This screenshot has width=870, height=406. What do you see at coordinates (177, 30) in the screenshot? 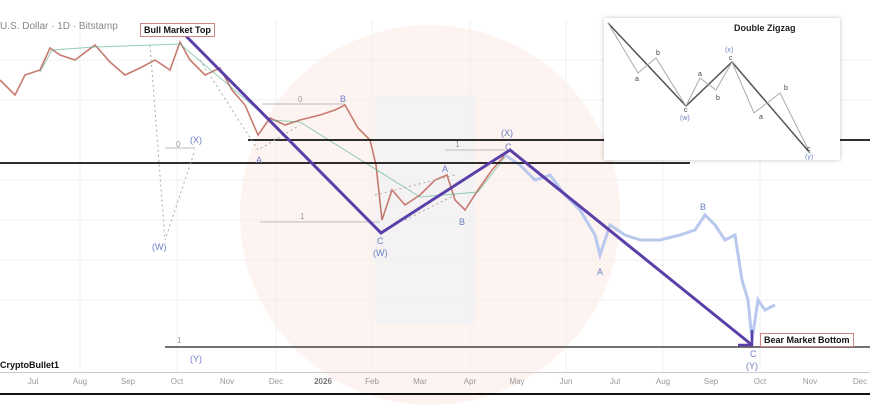
I see `bull-market-top-badge: Bull Market Top` at bounding box center [177, 30].